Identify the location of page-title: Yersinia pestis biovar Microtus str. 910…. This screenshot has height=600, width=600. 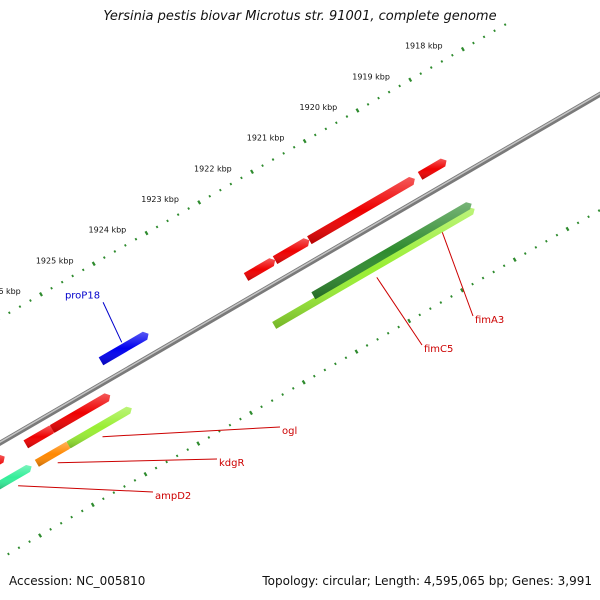
(300, 16).